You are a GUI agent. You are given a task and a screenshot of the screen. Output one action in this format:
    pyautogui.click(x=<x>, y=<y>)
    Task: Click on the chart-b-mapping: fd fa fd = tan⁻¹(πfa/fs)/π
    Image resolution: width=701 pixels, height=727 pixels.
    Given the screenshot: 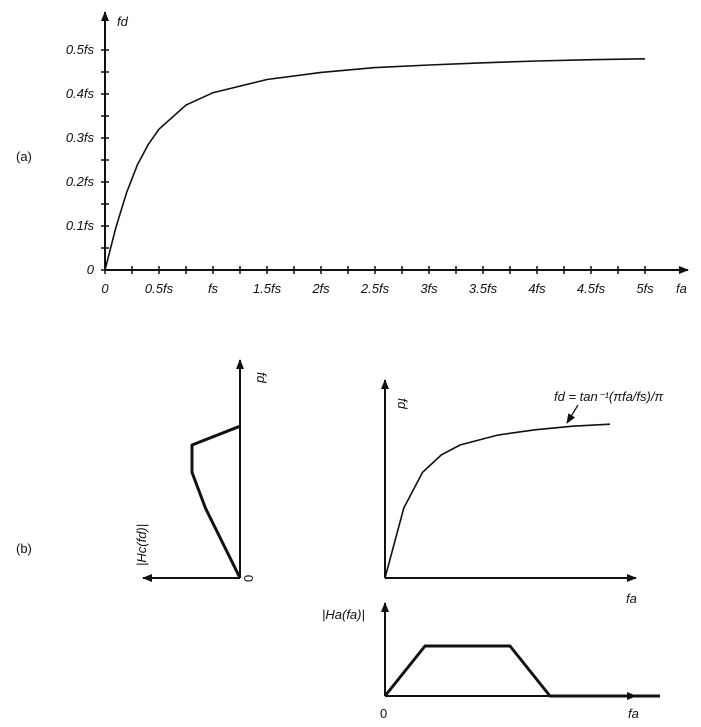 What is the action you would take?
    pyautogui.click(x=522, y=492)
    